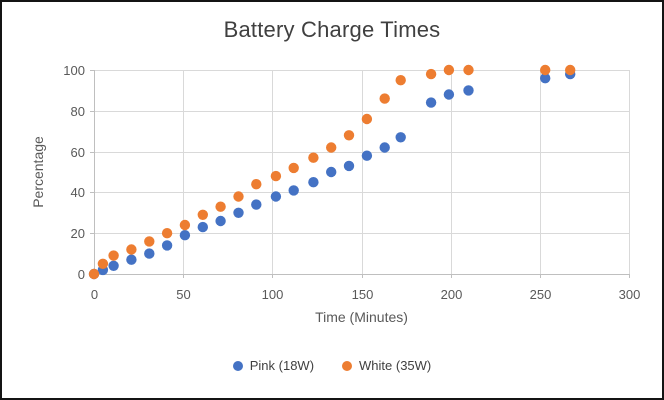 The height and width of the screenshot is (400, 664). I want to click on x-axis-title: Time (Minutes), so click(361, 317).